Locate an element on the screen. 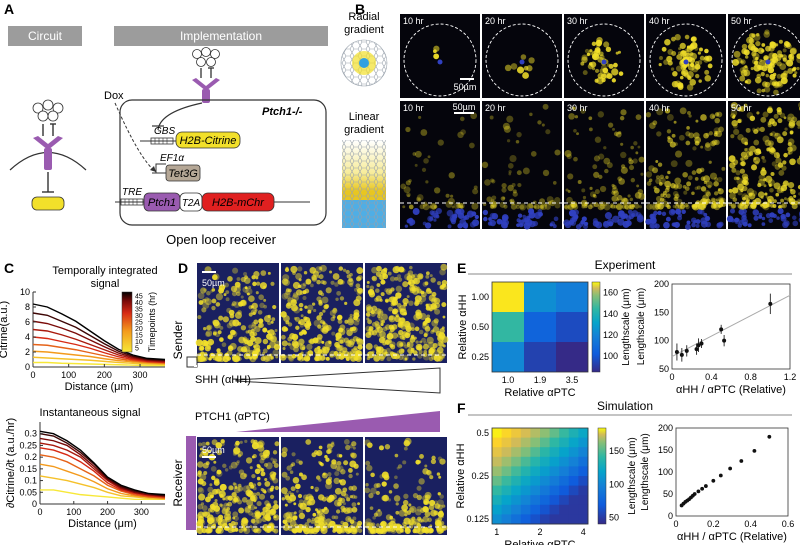 The image size is (800, 545). frame-time-label: 50 hr is located at coordinates (741, 108).